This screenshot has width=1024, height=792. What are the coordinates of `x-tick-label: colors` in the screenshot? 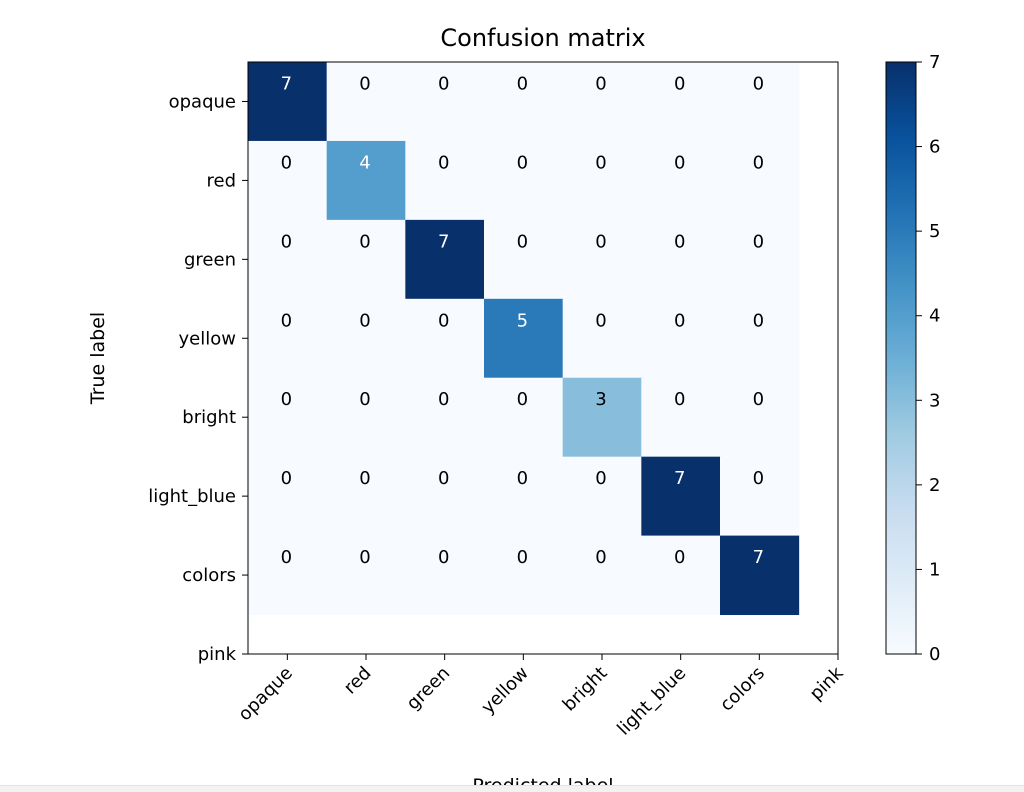 It's located at (742, 689).